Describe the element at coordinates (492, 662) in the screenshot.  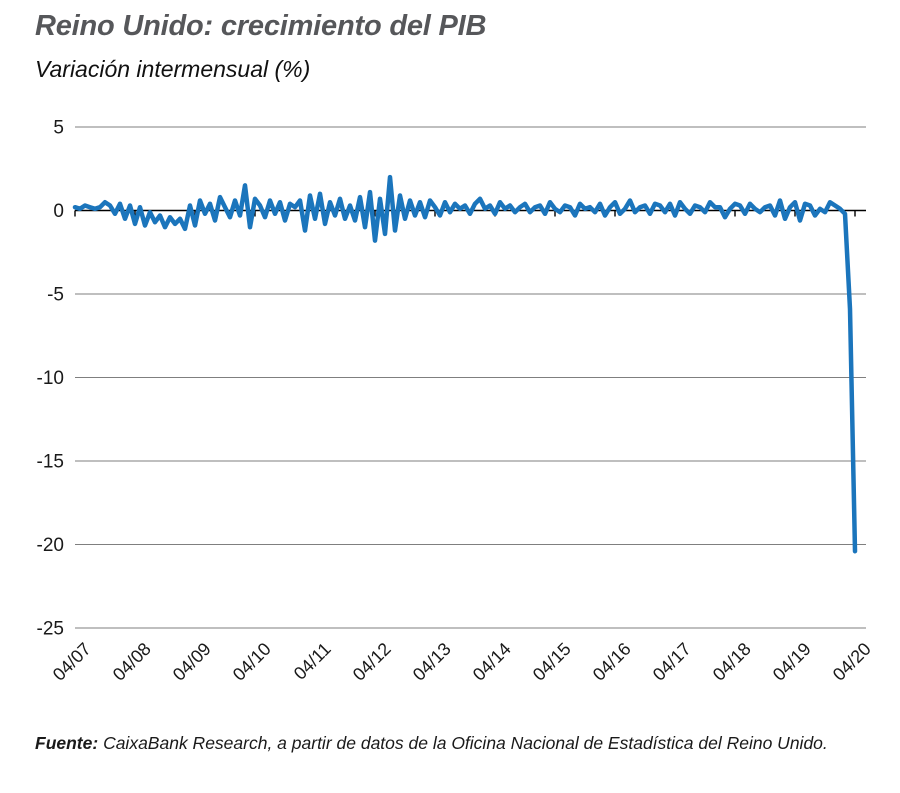
I see `x-tick-label: 04/14` at that location.